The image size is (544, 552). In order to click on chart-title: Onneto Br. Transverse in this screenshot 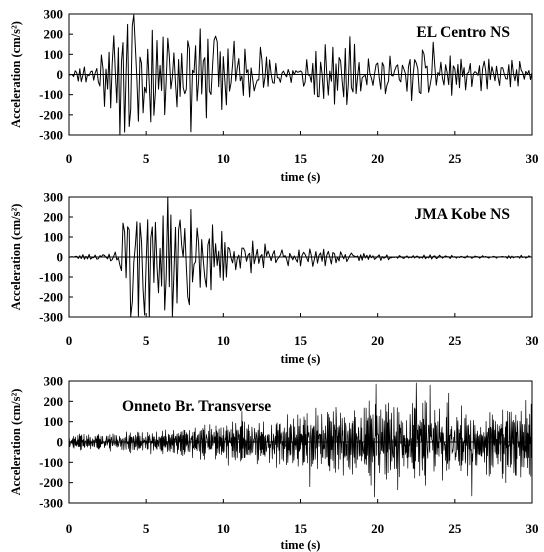, I will do `click(196, 406)`.